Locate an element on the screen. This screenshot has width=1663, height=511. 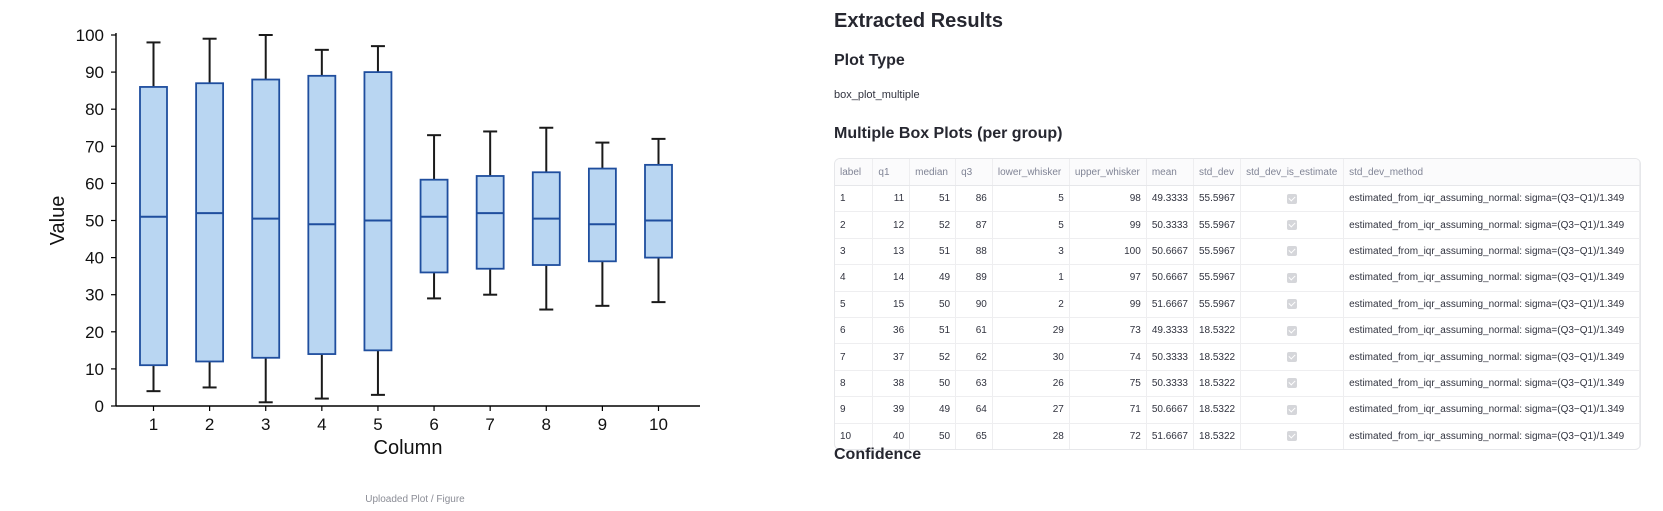
y-axis-title: Value is located at coordinates (58, 221).